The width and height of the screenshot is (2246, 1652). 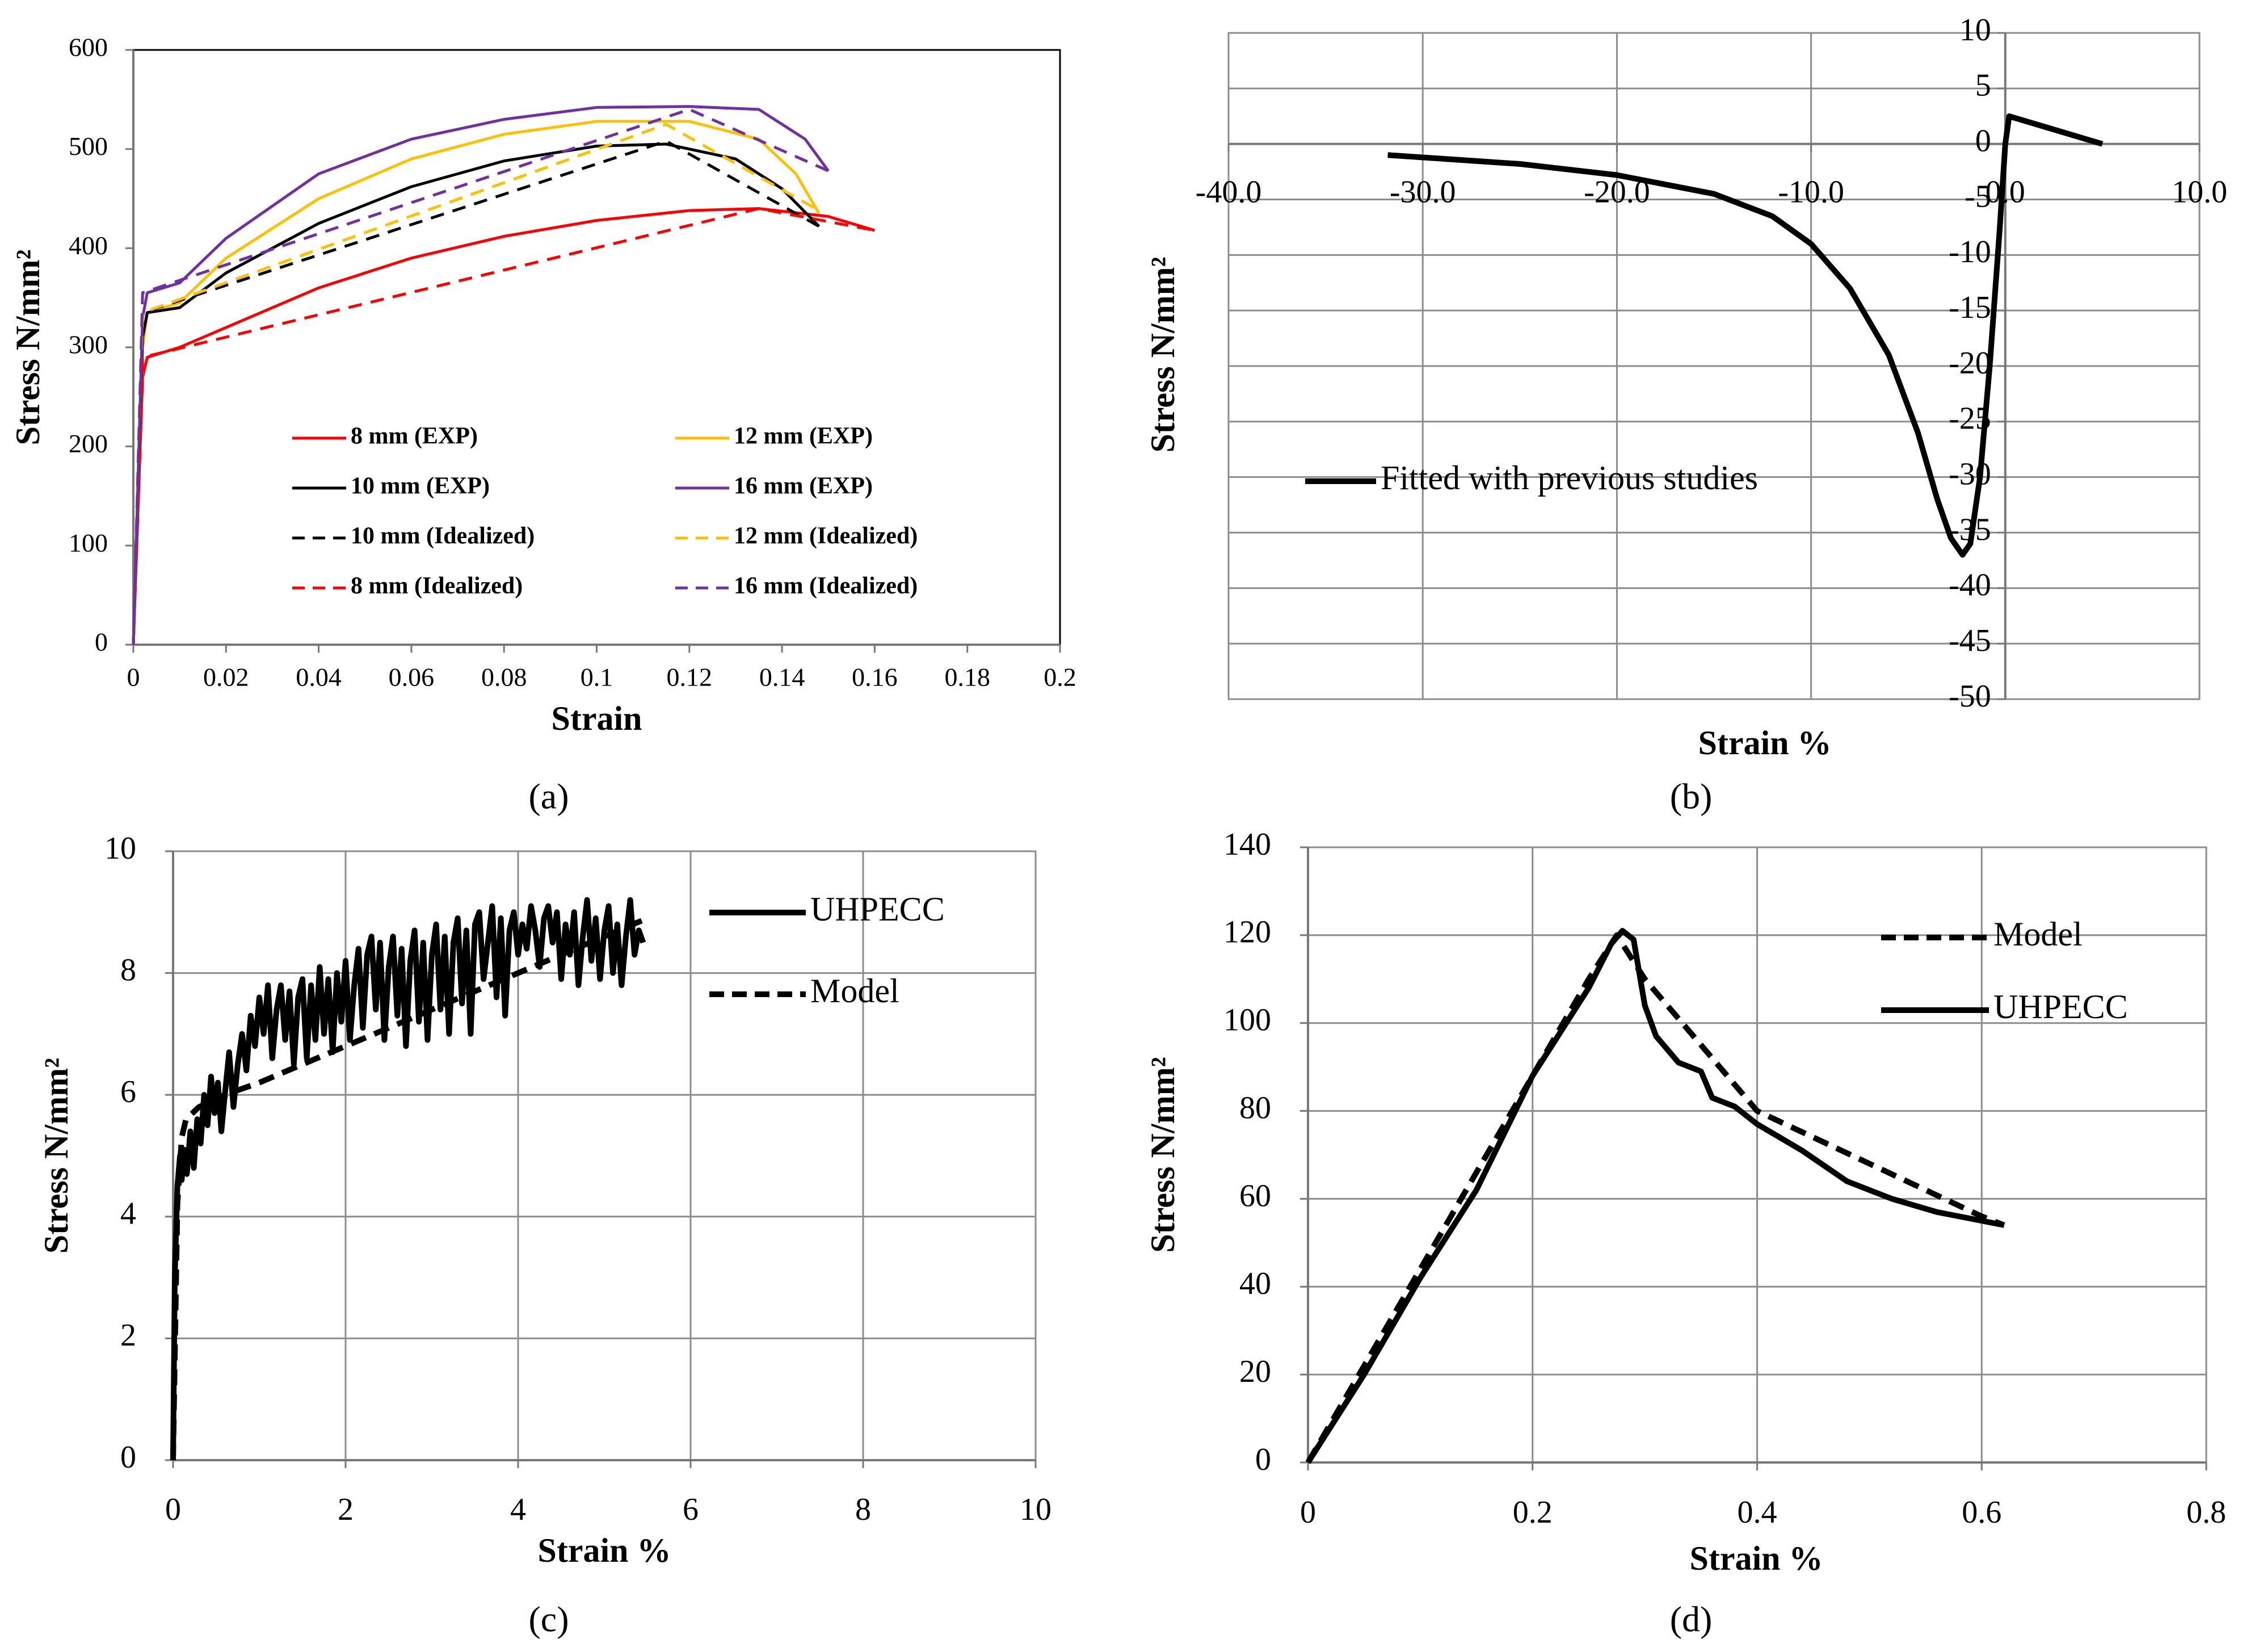 What do you see at coordinates (1569, 478) in the screenshot?
I see `legend-label: Fitted with previous studies` at bounding box center [1569, 478].